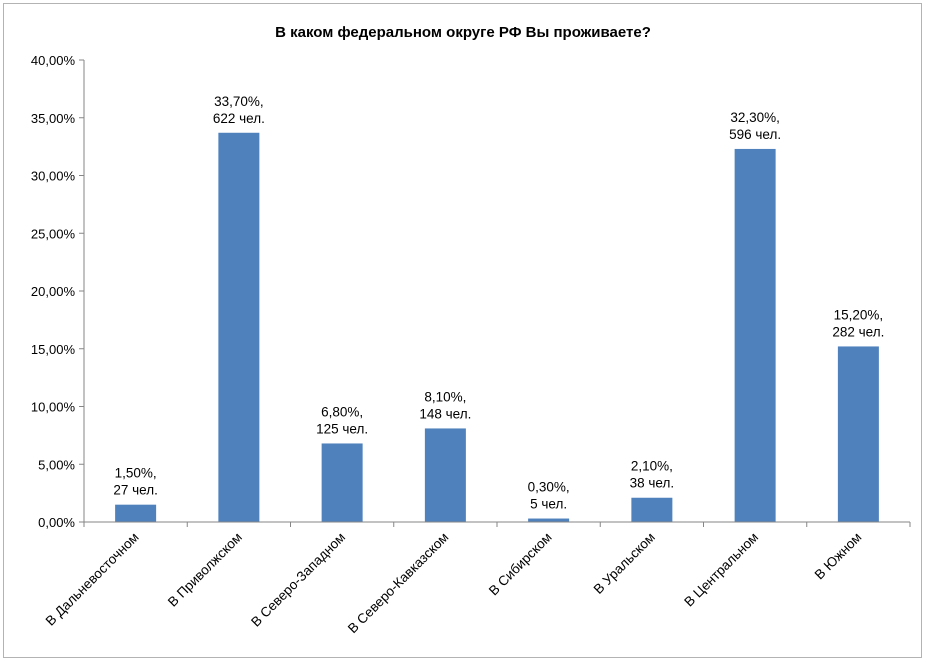 Image resolution: width=926 pixels, height=662 pixels. Describe the element at coordinates (445, 396) in the screenshot. I see `data-label-percent: 8,10%,` at that location.